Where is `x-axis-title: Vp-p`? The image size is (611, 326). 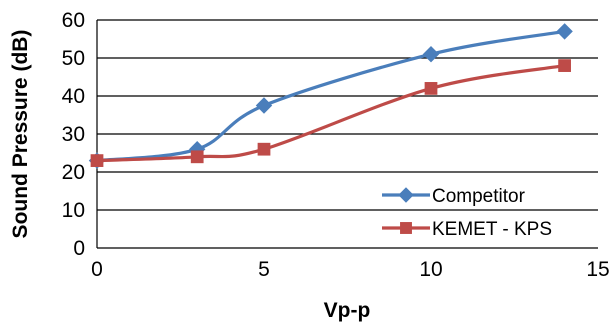
x-axis-title: Vp-p is located at coordinates (347, 310).